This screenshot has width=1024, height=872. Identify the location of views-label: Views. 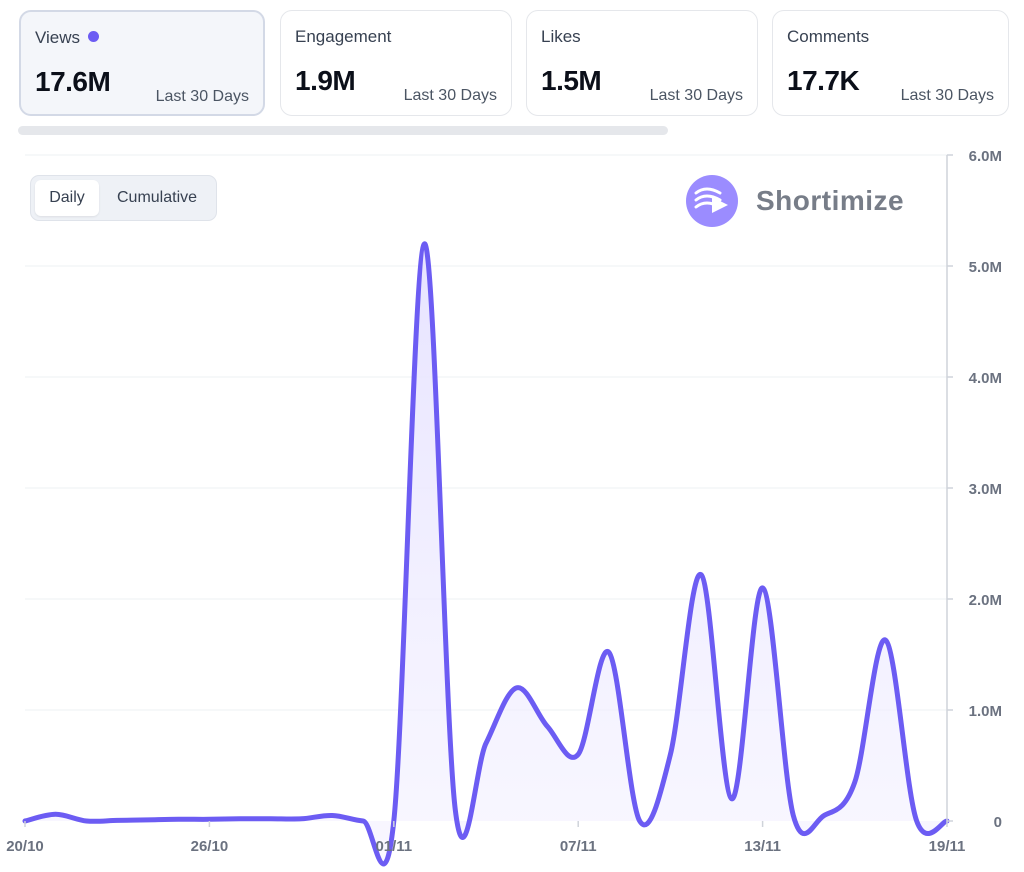
(67, 38).